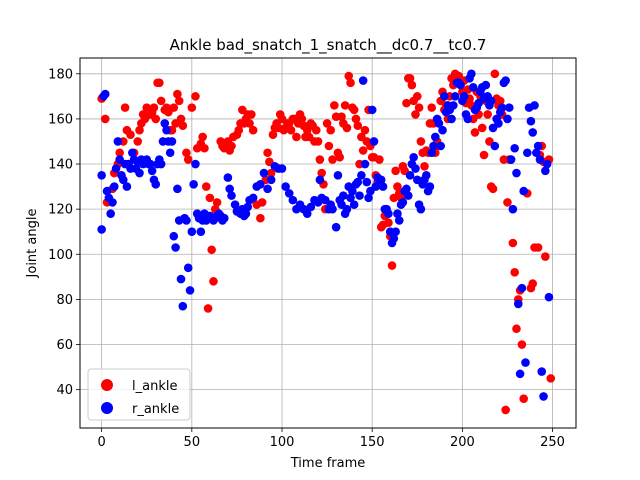 The height and width of the screenshot is (480, 640). What do you see at coordinates (192, 442) in the screenshot?
I see `x-tick-label: 50` at bounding box center [192, 442].